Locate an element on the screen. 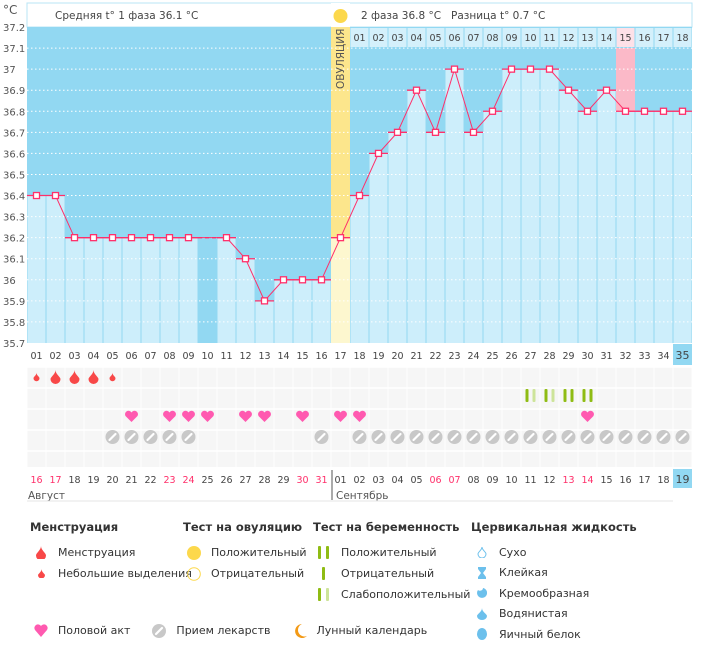 Image resolution: width=701 pixels, height=645 pixels. calendar-date: 27 is located at coordinates (245, 480).